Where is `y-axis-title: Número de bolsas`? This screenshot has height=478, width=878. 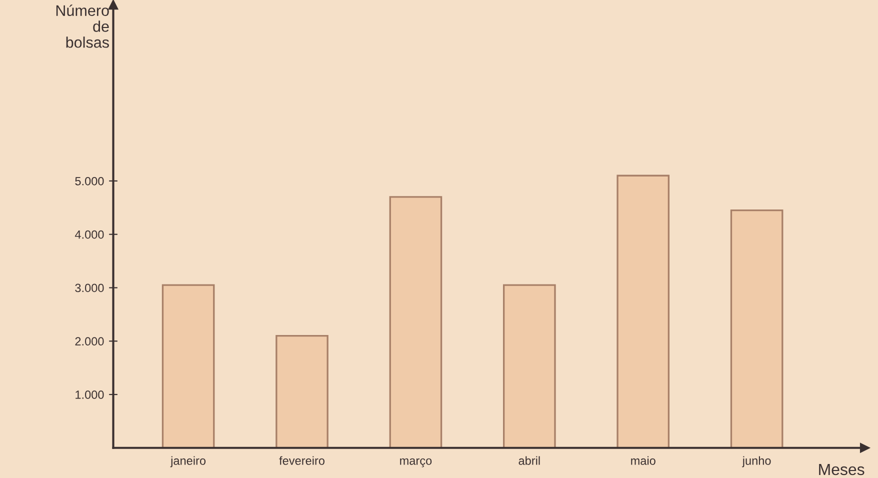
y-axis-title: Número de bolsas is located at coordinates (82, 26).